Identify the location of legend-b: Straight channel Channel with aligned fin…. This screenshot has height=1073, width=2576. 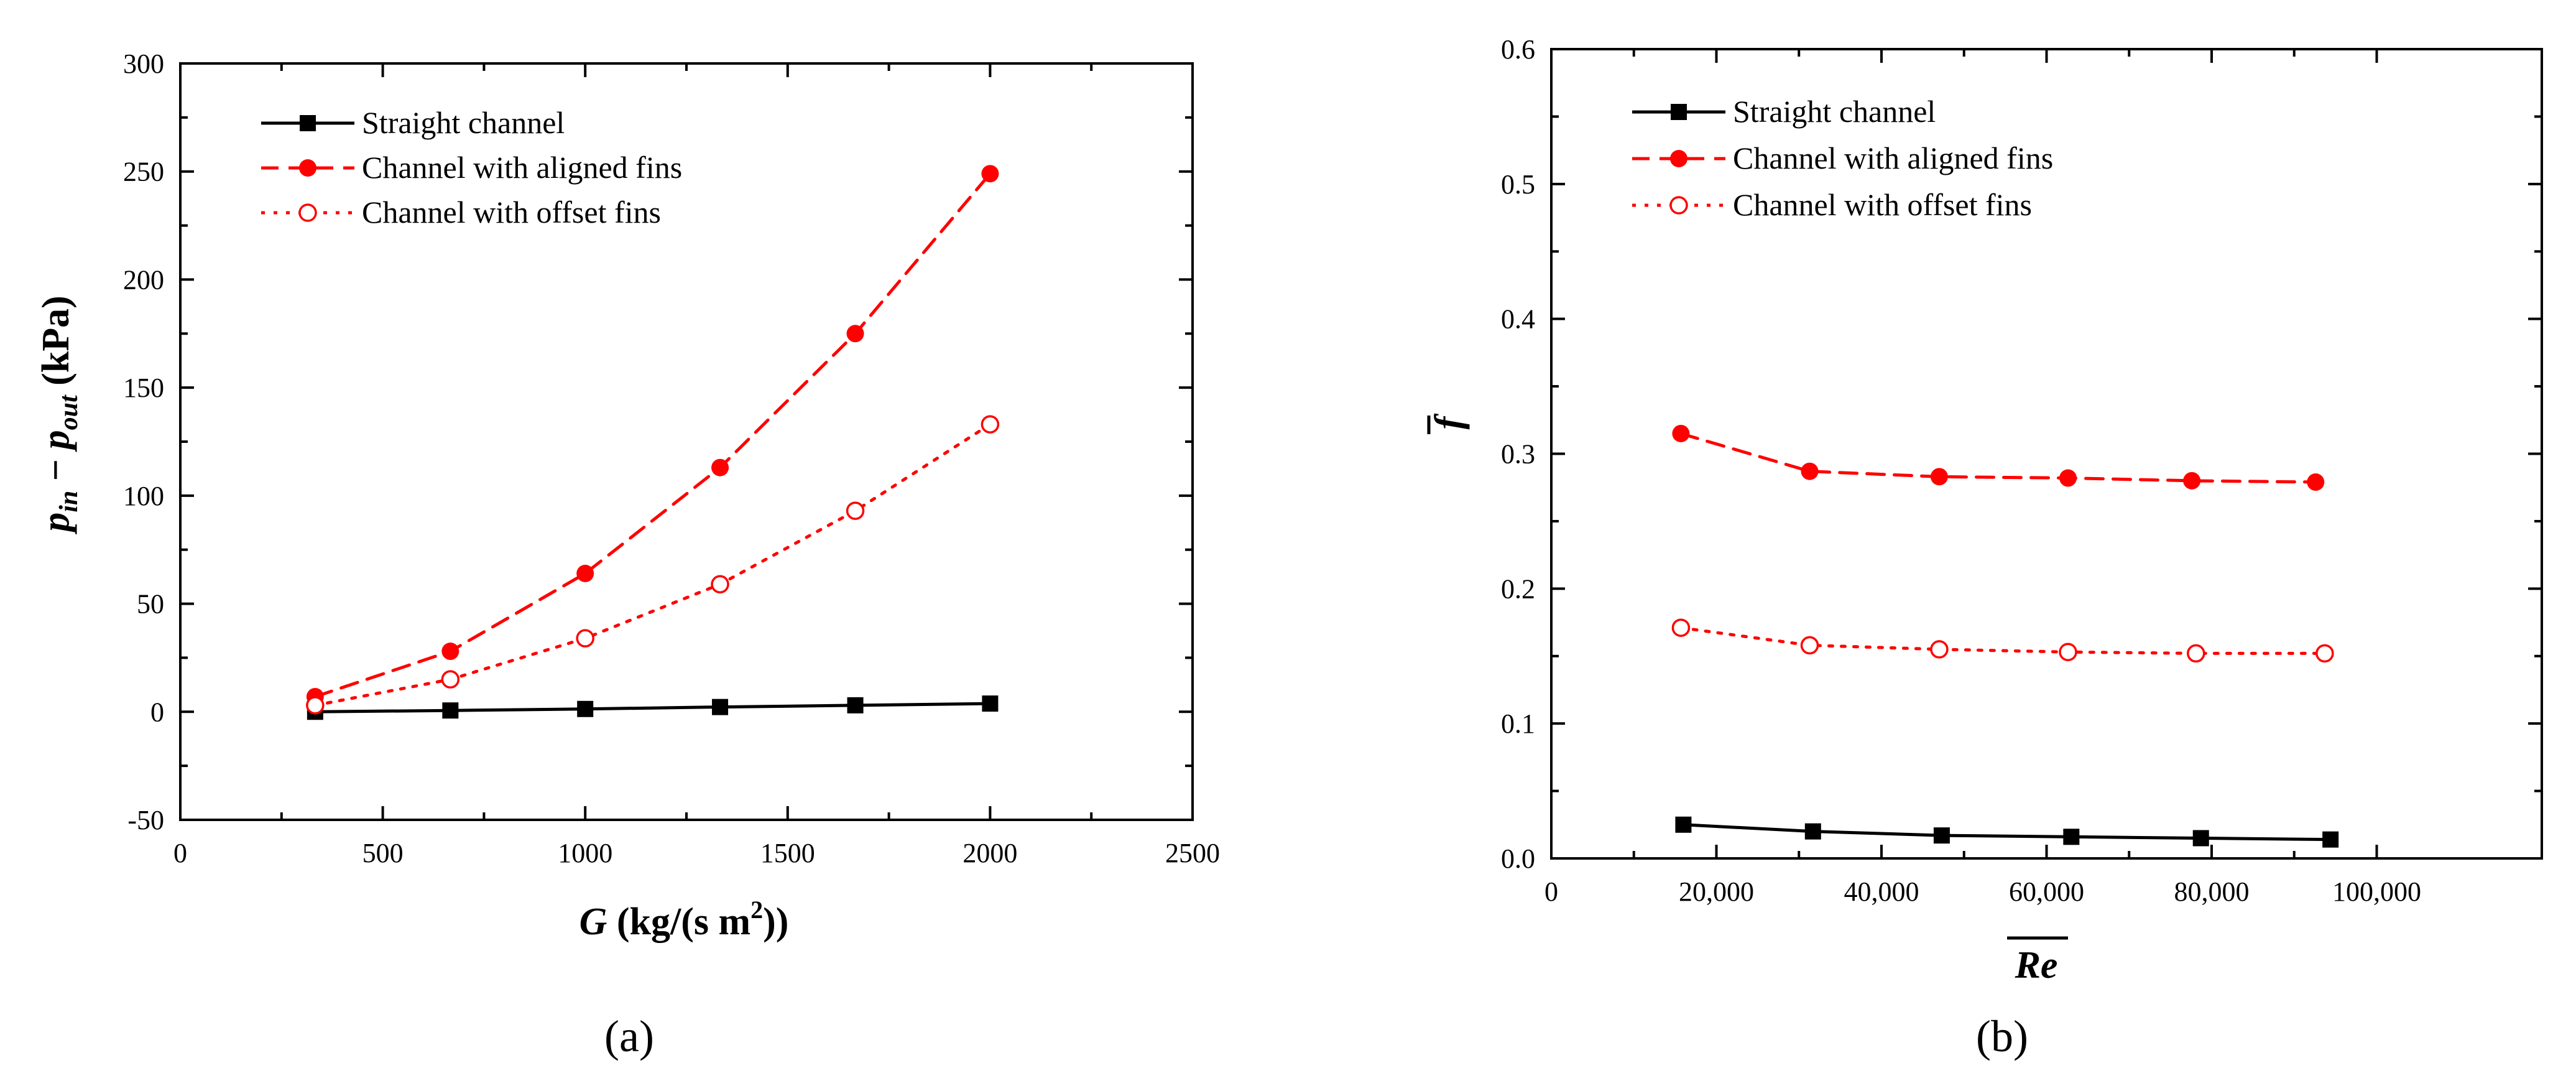
(1842, 158).